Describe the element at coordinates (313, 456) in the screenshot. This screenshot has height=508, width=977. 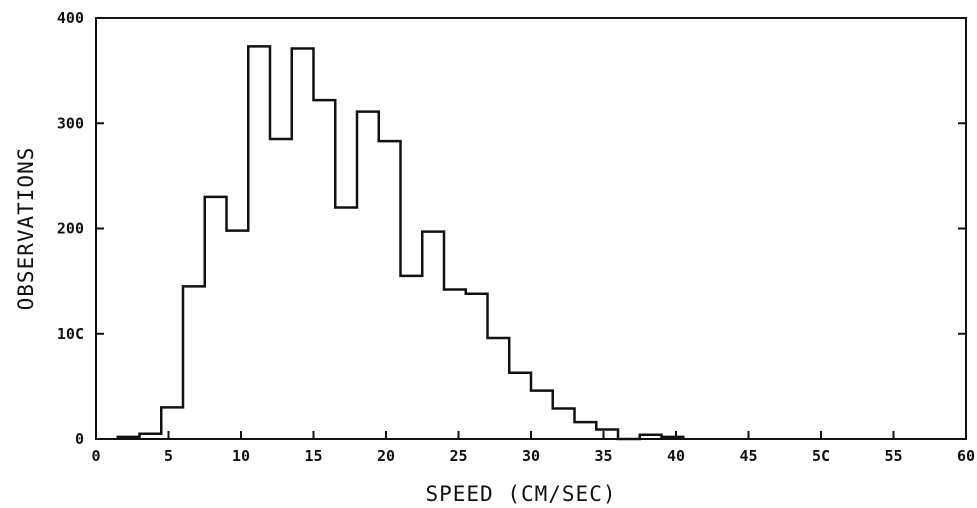
I see `x-tick-label: 15` at that location.